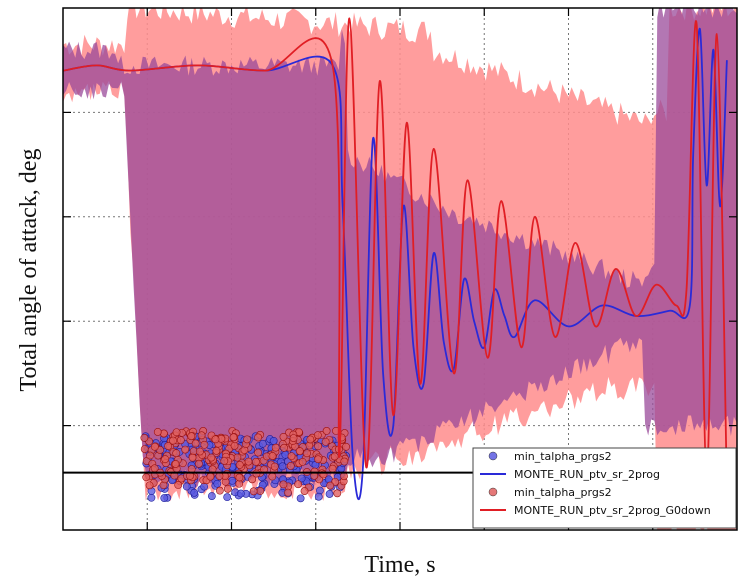  I want to click on y-axis-label: Total angle of attack, deg, so click(29, 270).